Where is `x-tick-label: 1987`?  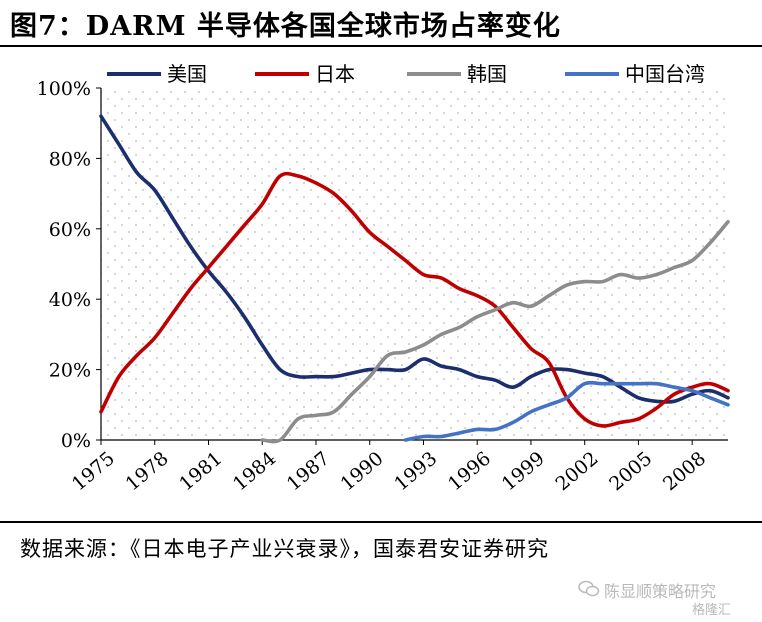
x-tick-label: 1987 is located at coordinates (308, 471).